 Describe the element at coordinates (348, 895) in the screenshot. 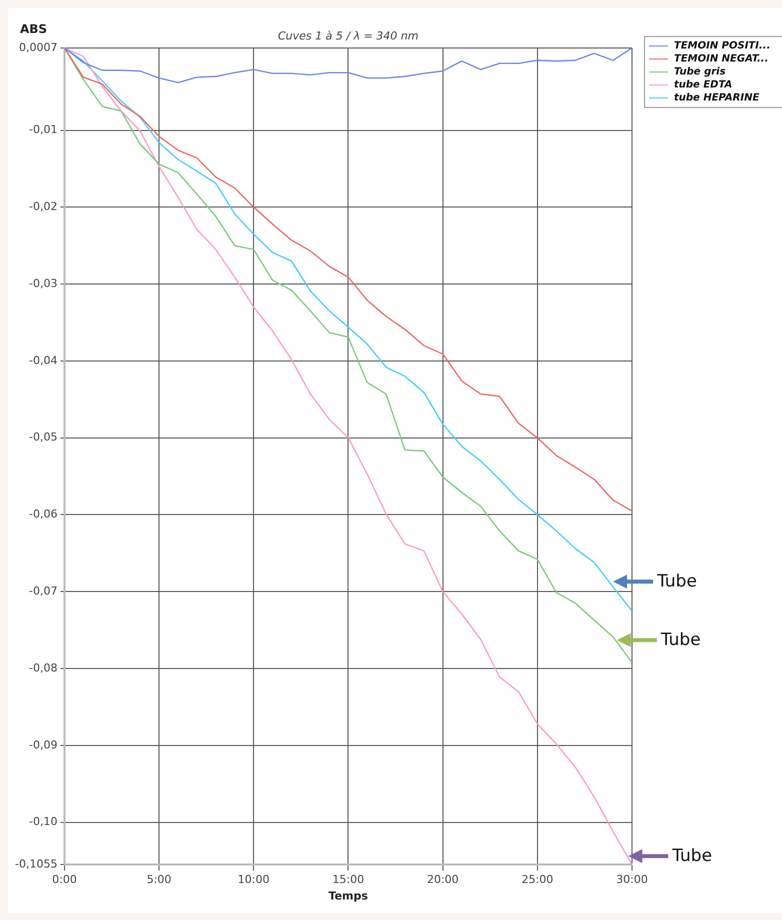

I see `x-axis-title: Temps` at that location.